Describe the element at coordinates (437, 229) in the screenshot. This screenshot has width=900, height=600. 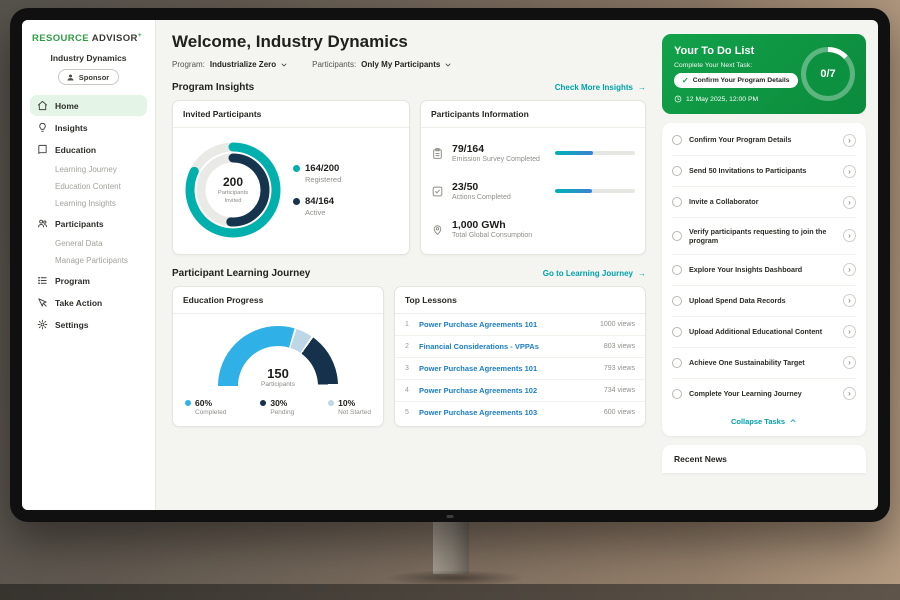
I see `location-pin-icon` at that location.